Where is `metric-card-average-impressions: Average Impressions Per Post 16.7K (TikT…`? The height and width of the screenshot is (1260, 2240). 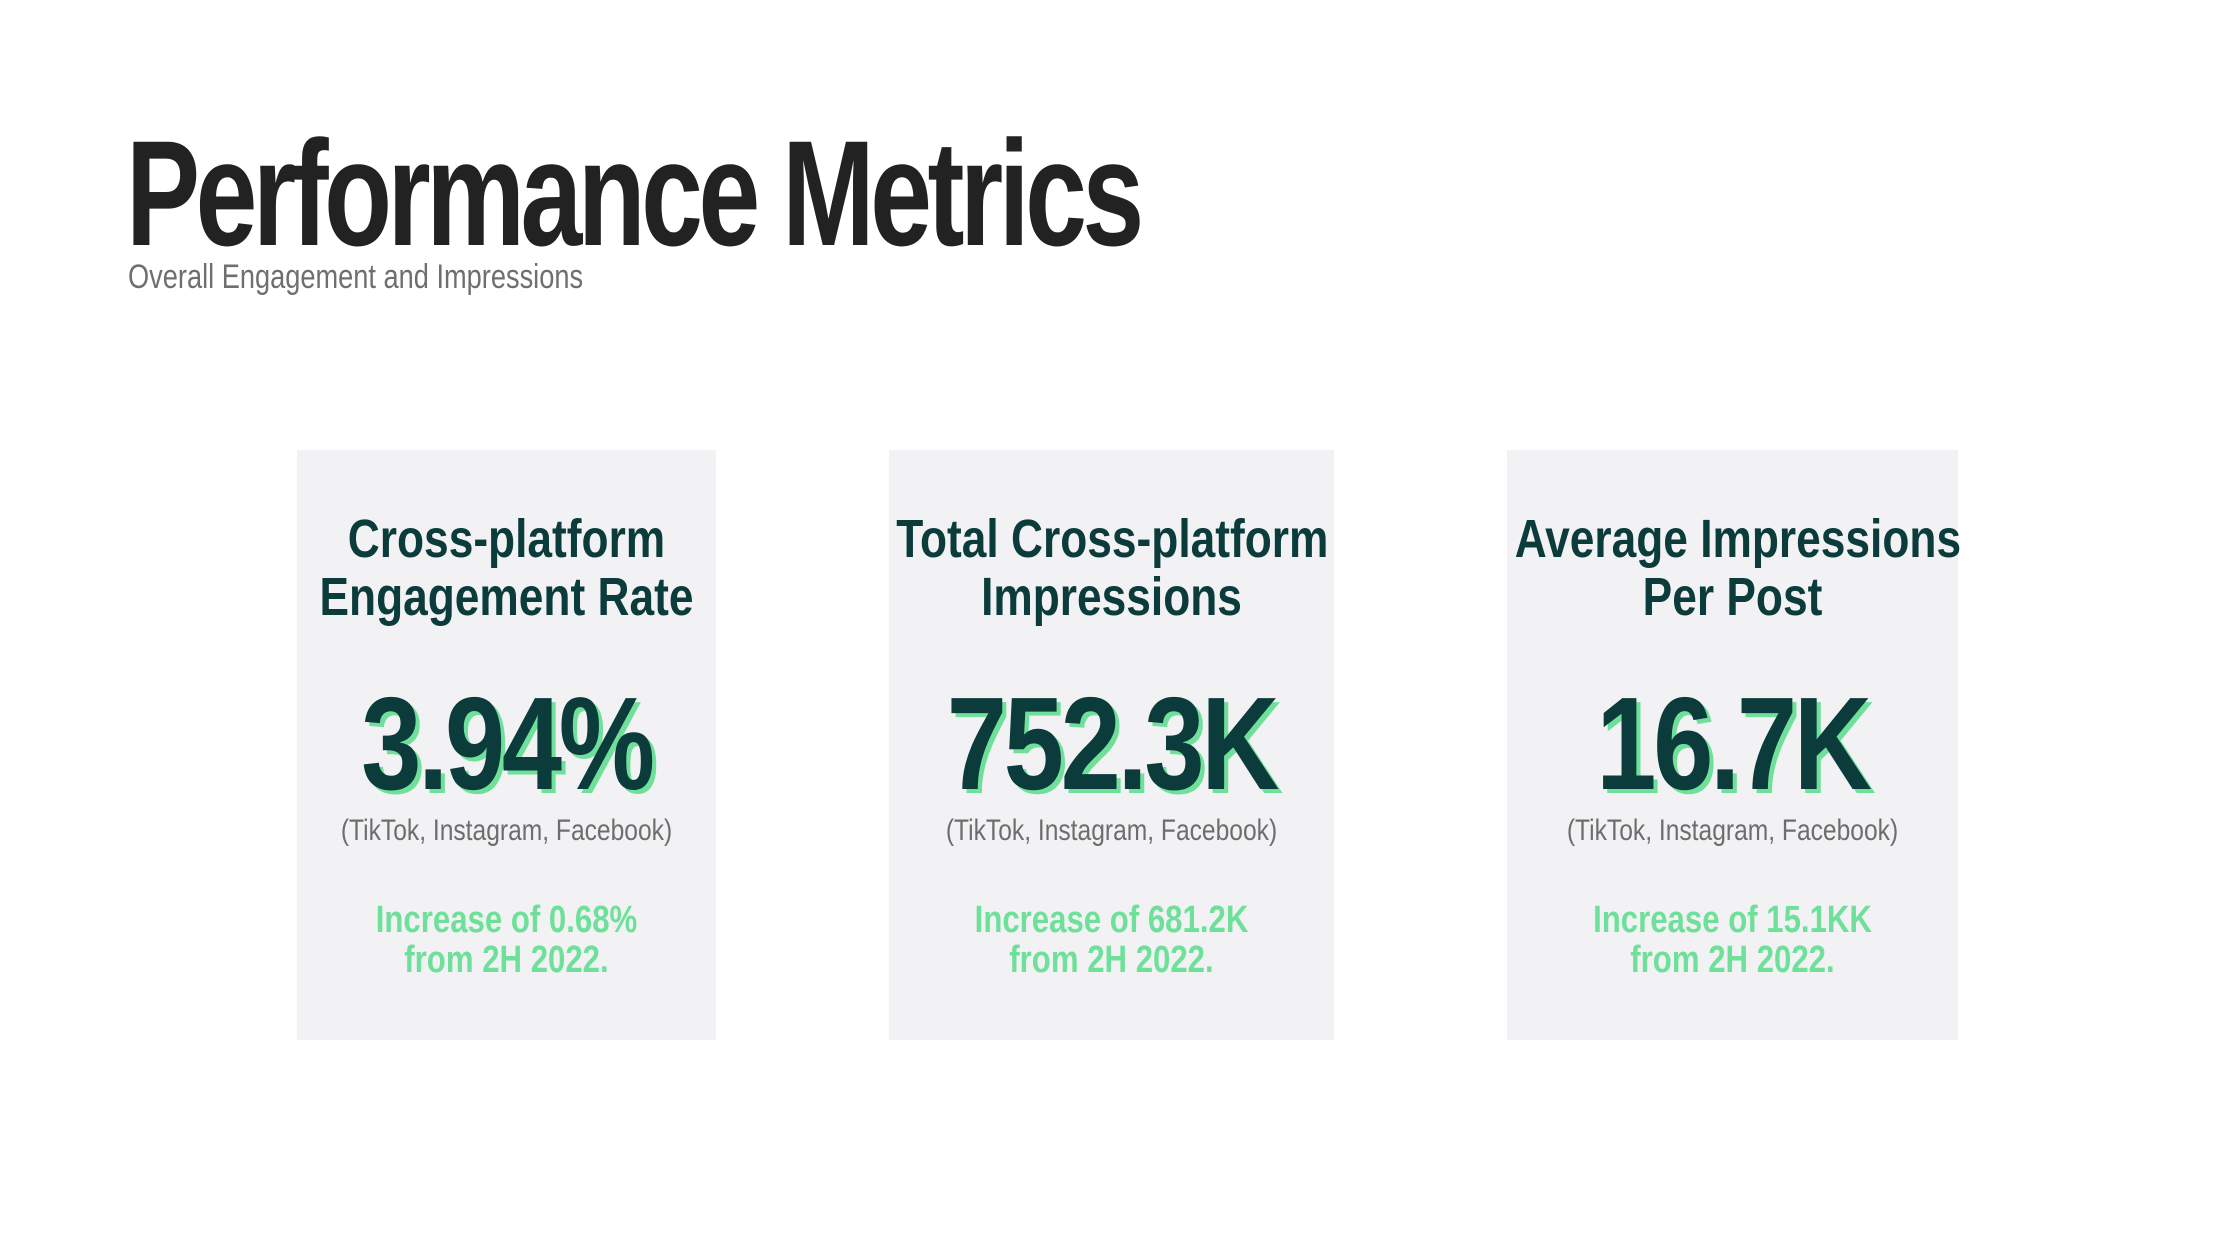 metric-card-average-impressions: Average Impressions Per Post 16.7K (TikT… is located at coordinates (1734, 745).